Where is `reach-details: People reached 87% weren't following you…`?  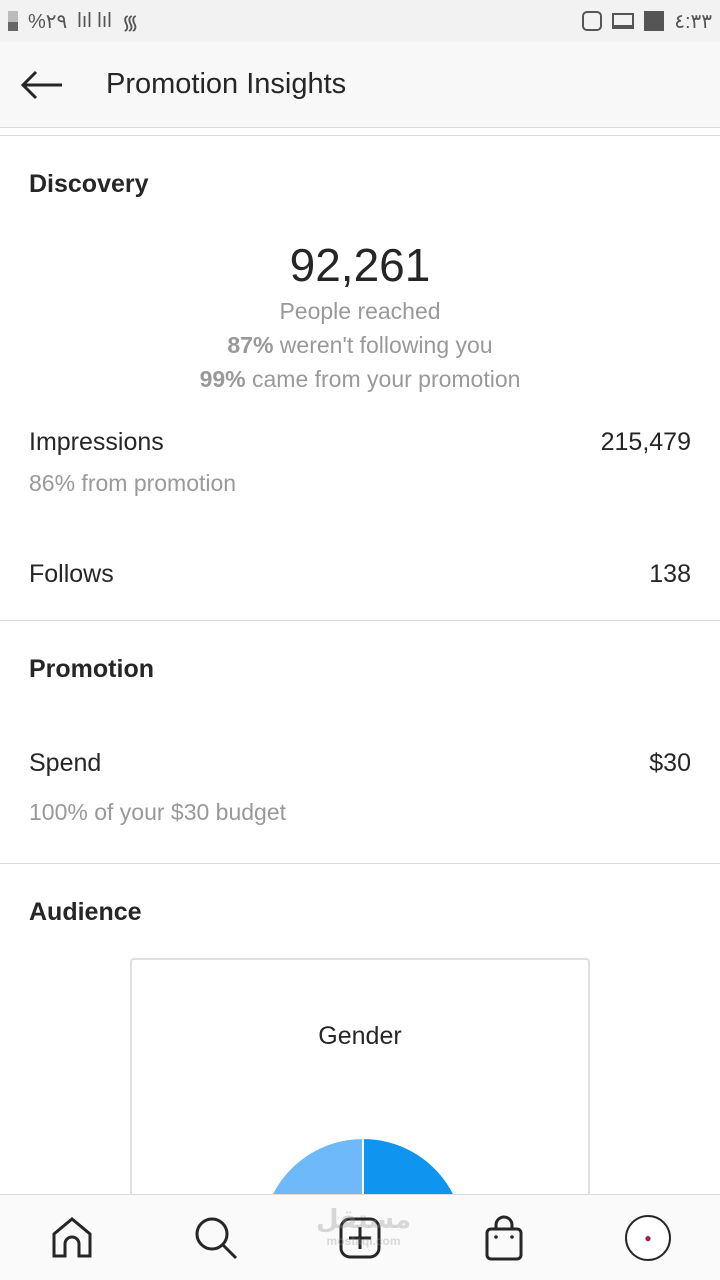 reach-details: People reached 87% weren't following you… is located at coordinates (360, 345).